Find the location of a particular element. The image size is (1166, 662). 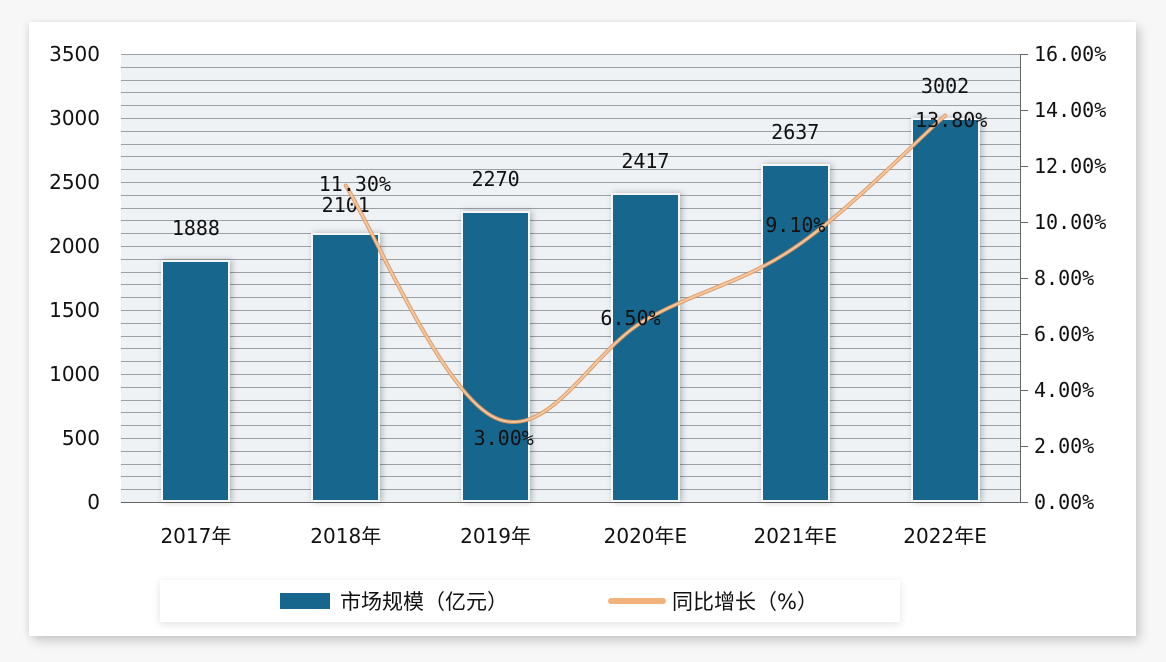

left-axis-tick-label: 2500 is located at coordinates (74, 182).